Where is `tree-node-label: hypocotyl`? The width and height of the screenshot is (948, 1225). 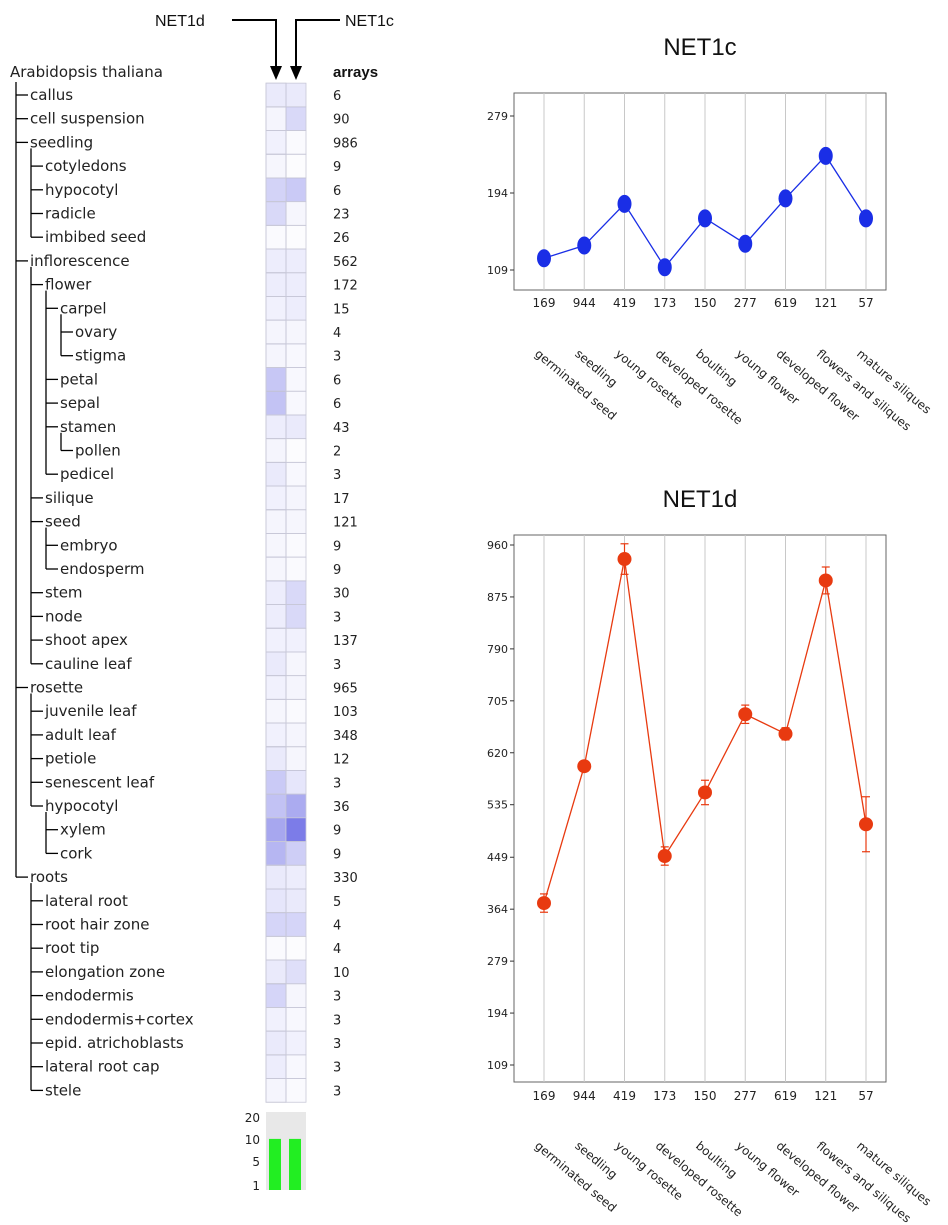 tree-node-label: hypocotyl is located at coordinates (81, 806).